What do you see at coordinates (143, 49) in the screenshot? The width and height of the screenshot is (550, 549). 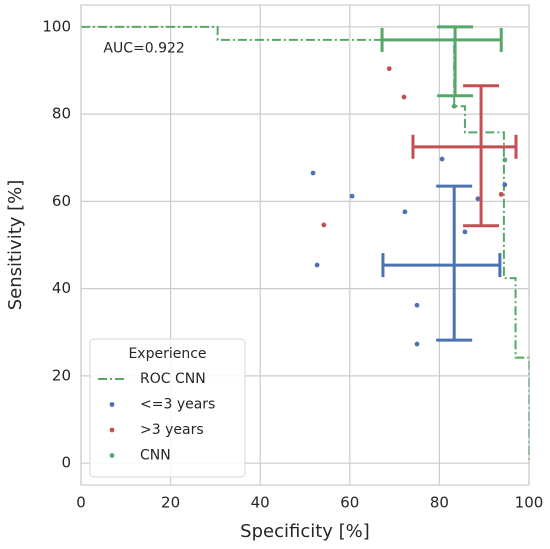 I see `annotation: AUC=0.922` at bounding box center [143, 49].